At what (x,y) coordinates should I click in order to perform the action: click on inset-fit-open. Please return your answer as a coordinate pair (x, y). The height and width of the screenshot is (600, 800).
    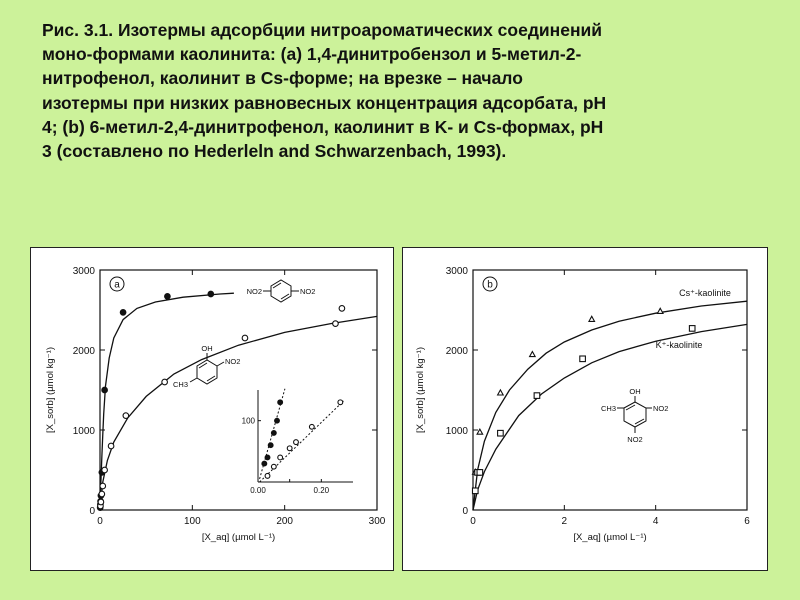
    Looking at the image, I should click on (301, 441).